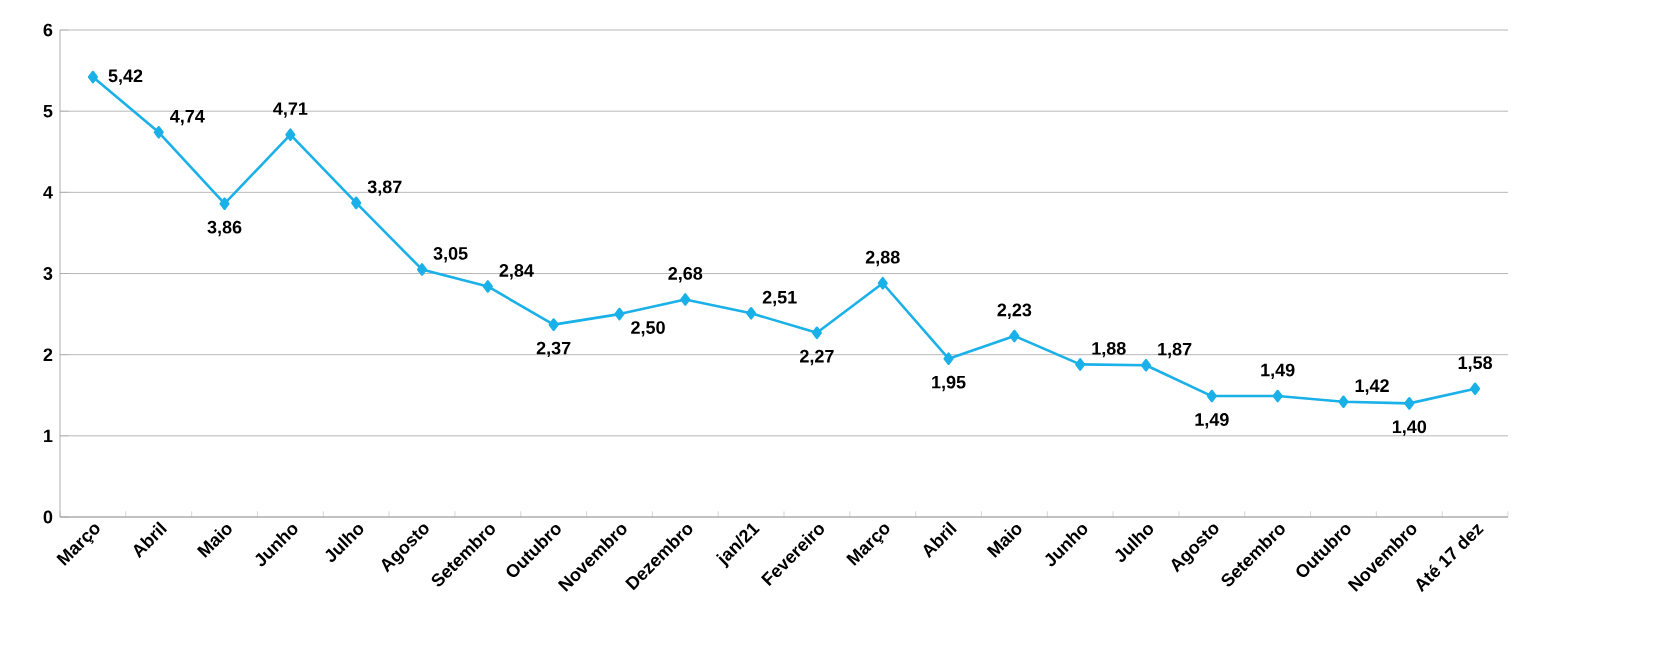 This screenshot has width=1656, height=666. What do you see at coordinates (1409, 428) in the screenshot?
I see `data-label: 1,40` at bounding box center [1409, 428].